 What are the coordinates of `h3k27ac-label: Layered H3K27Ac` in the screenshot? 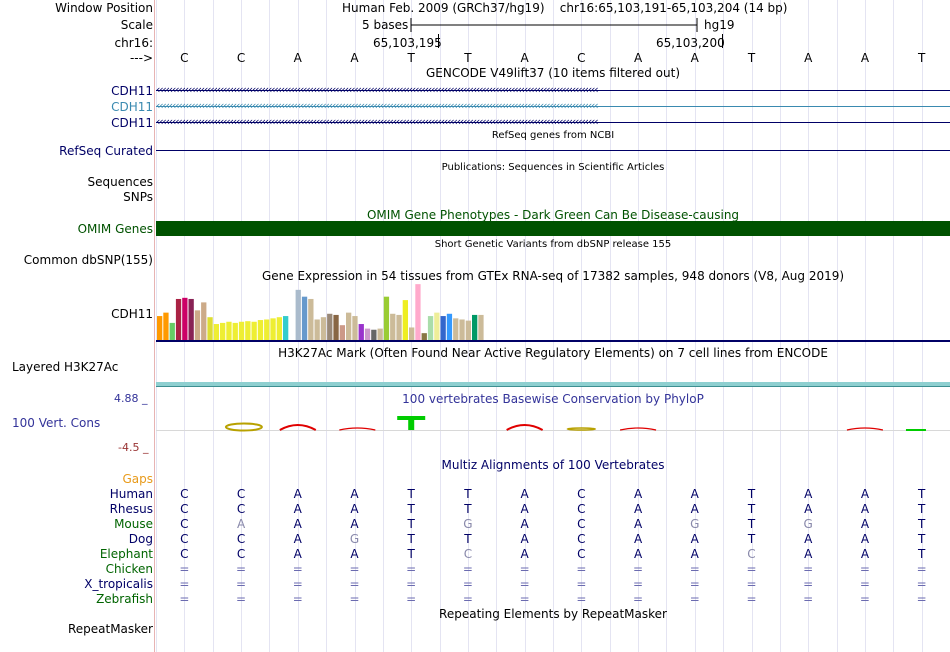 It's located at (65, 367).